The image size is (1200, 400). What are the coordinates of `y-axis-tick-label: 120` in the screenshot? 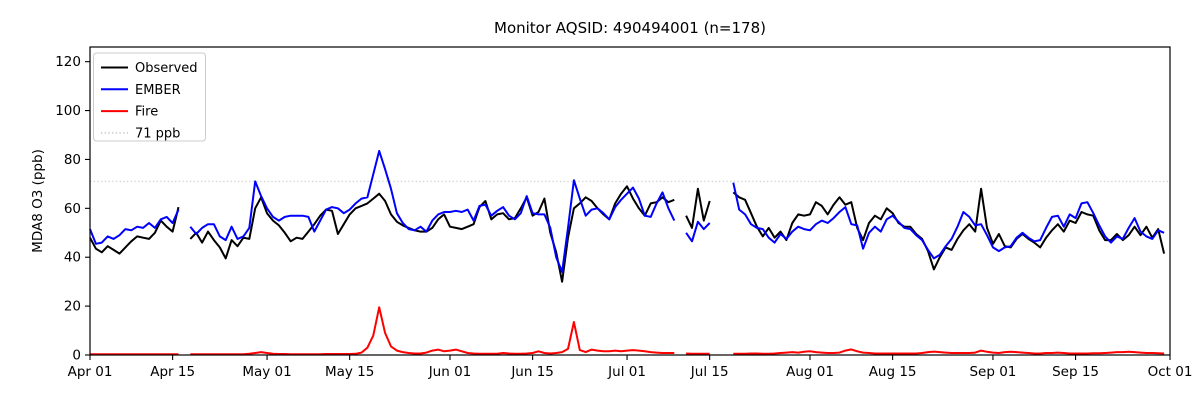 It's located at (68, 62).